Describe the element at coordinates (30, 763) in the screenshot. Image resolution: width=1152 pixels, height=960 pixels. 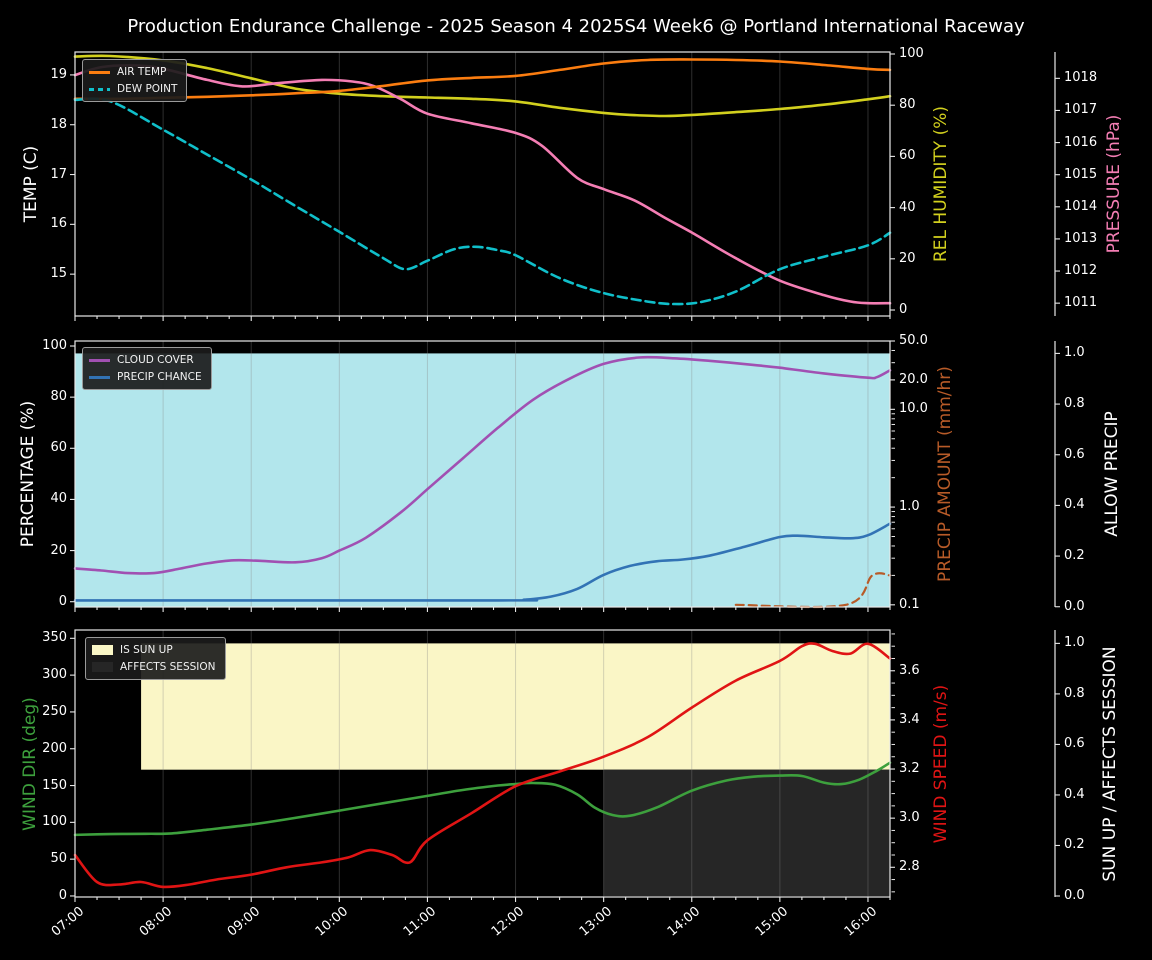
I see `axis-label-left: WIND DIR (deg)` at that location.